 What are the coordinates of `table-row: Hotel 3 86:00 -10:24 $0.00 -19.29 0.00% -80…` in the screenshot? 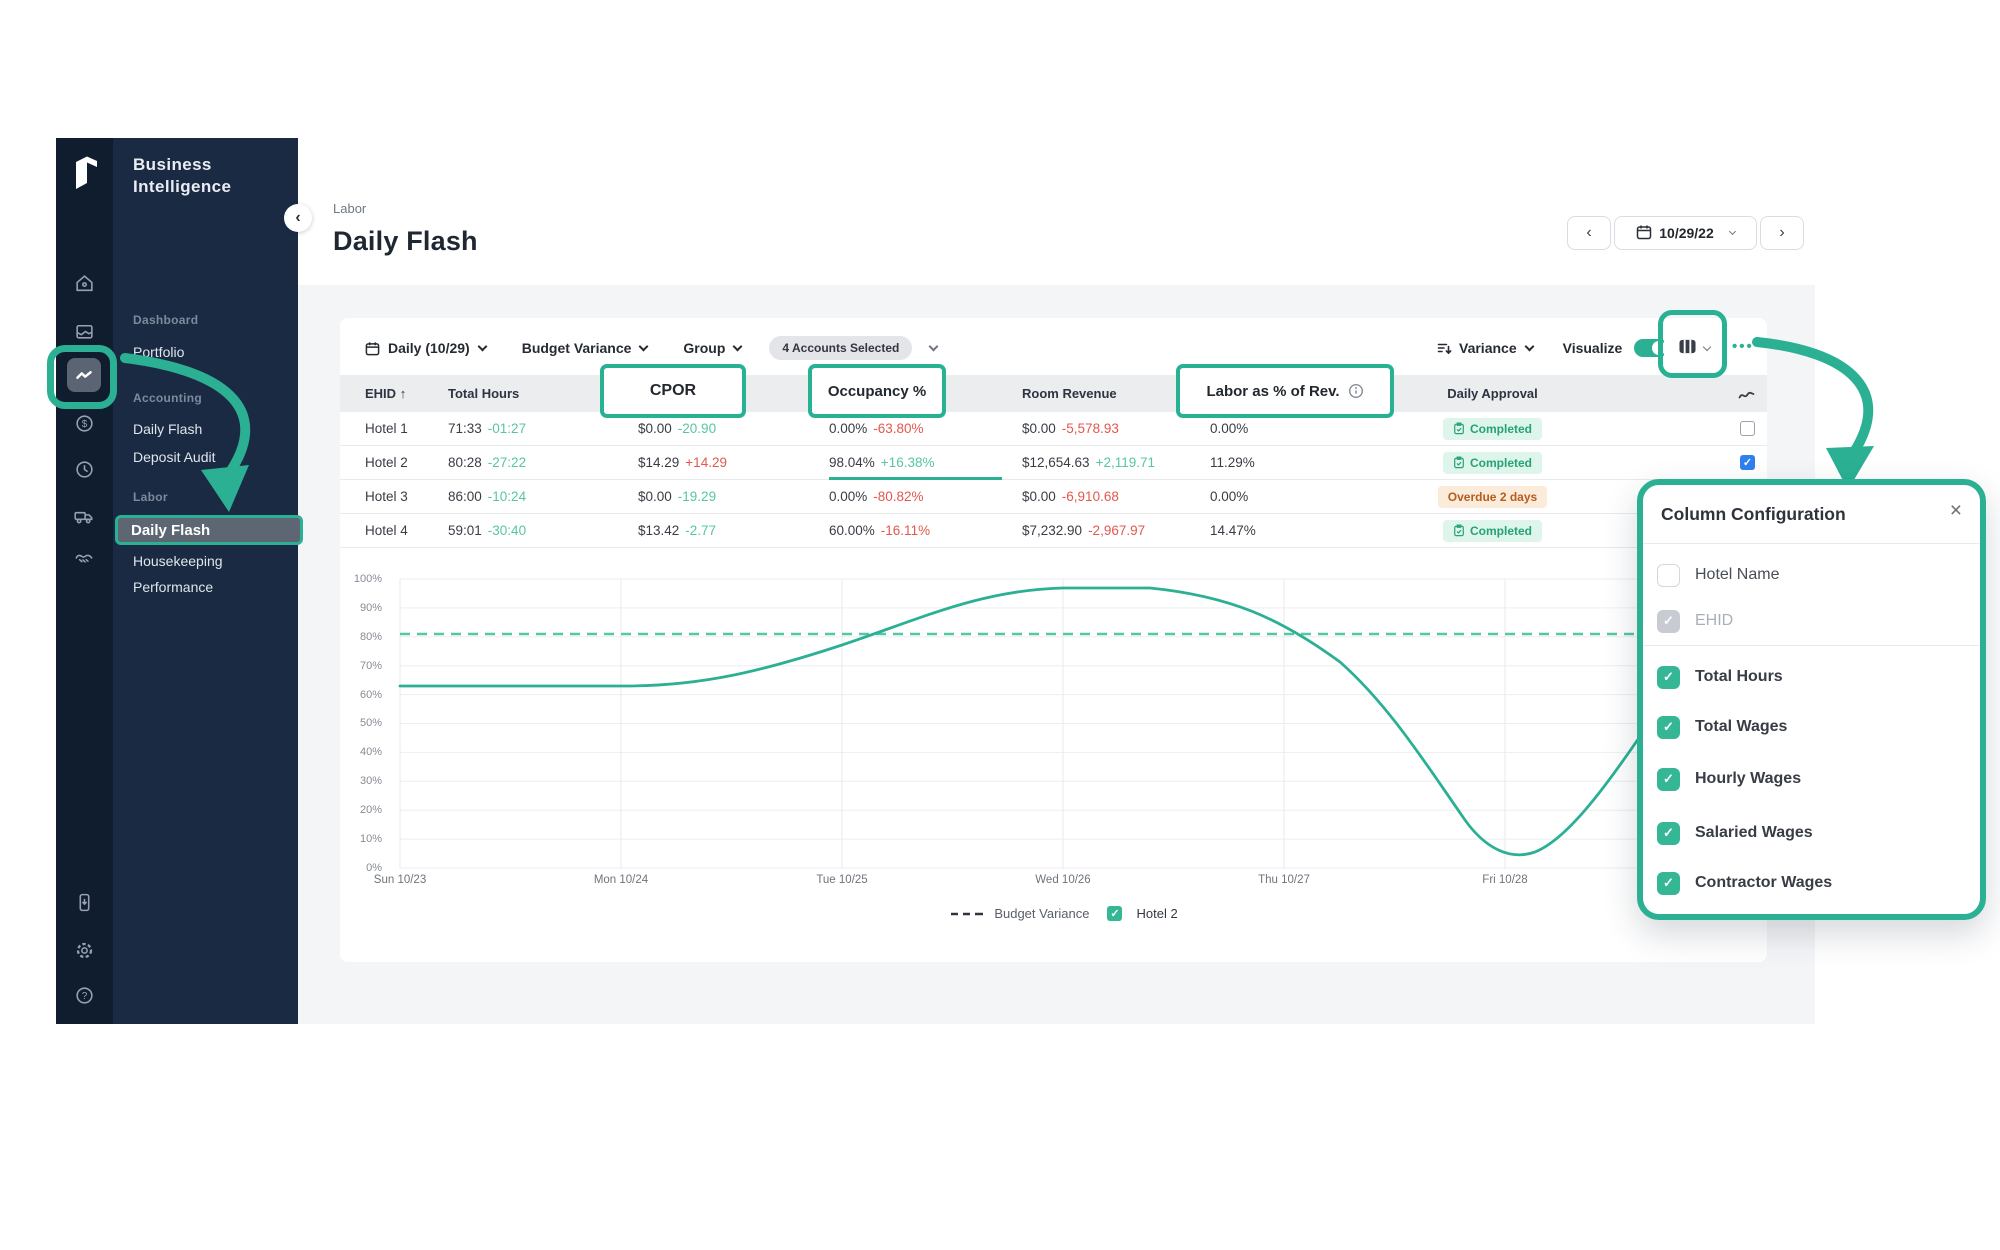 It's located at (1053, 497).